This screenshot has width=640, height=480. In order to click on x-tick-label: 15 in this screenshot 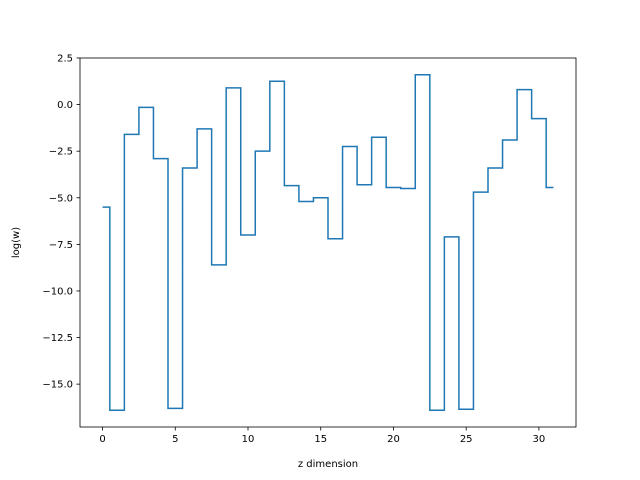, I will do `click(320, 439)`.